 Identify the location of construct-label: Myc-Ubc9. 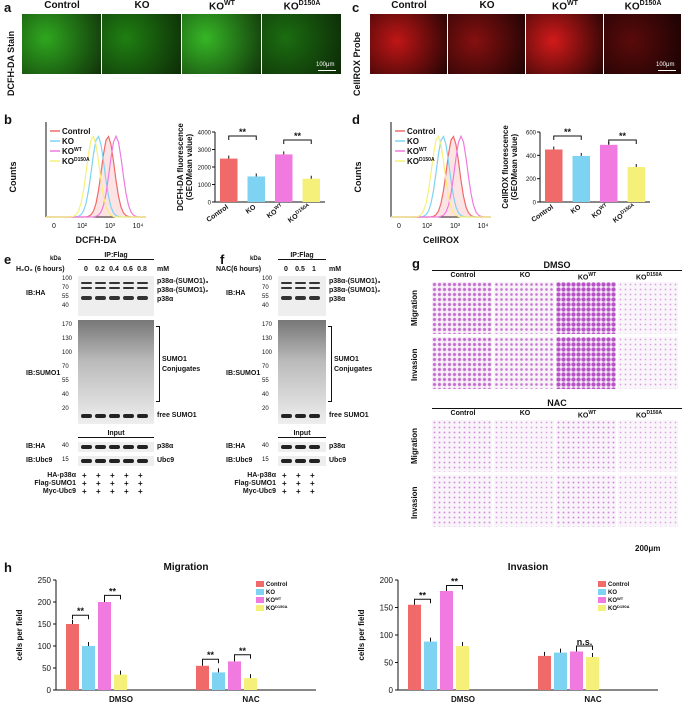
(259, 491).